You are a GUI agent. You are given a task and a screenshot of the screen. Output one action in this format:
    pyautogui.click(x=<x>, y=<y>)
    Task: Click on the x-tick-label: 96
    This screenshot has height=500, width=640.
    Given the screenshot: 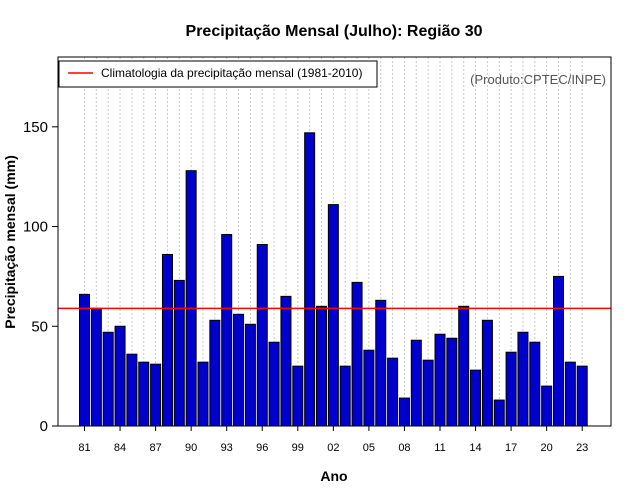 What is the action you would take?
    pyautogui.click(x=262, y=448)
    